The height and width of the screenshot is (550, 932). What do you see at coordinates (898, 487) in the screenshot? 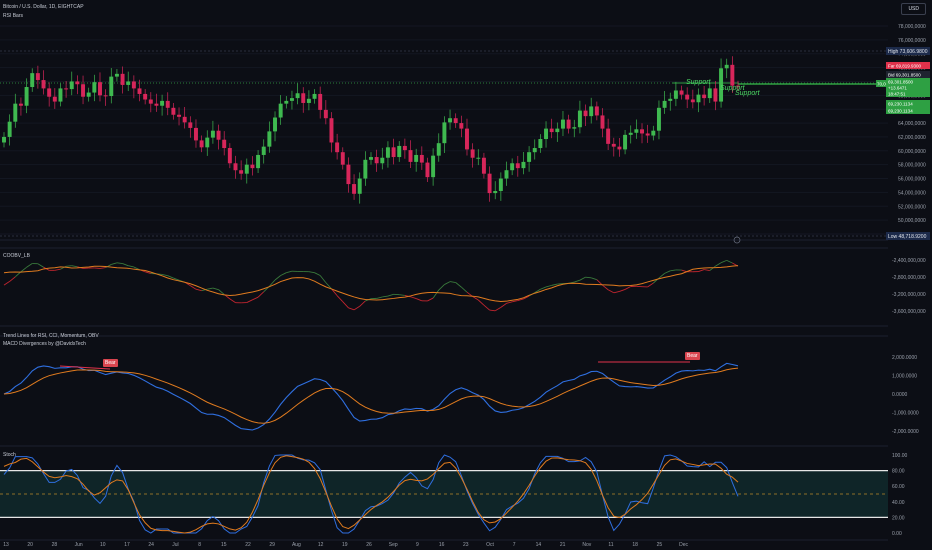
I see `stoch-tick-label: 60.00` at bounding box center [898, 487].